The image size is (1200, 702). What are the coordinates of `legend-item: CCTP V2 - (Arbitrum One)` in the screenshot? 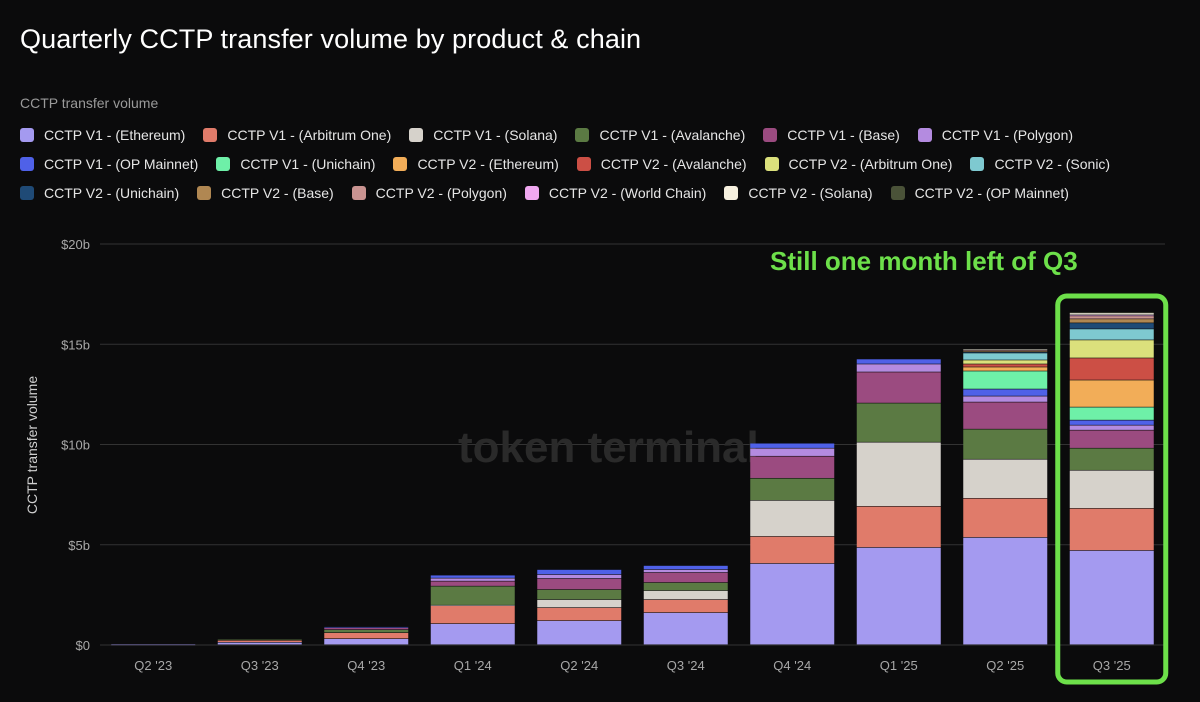 It's located at (858, 163).